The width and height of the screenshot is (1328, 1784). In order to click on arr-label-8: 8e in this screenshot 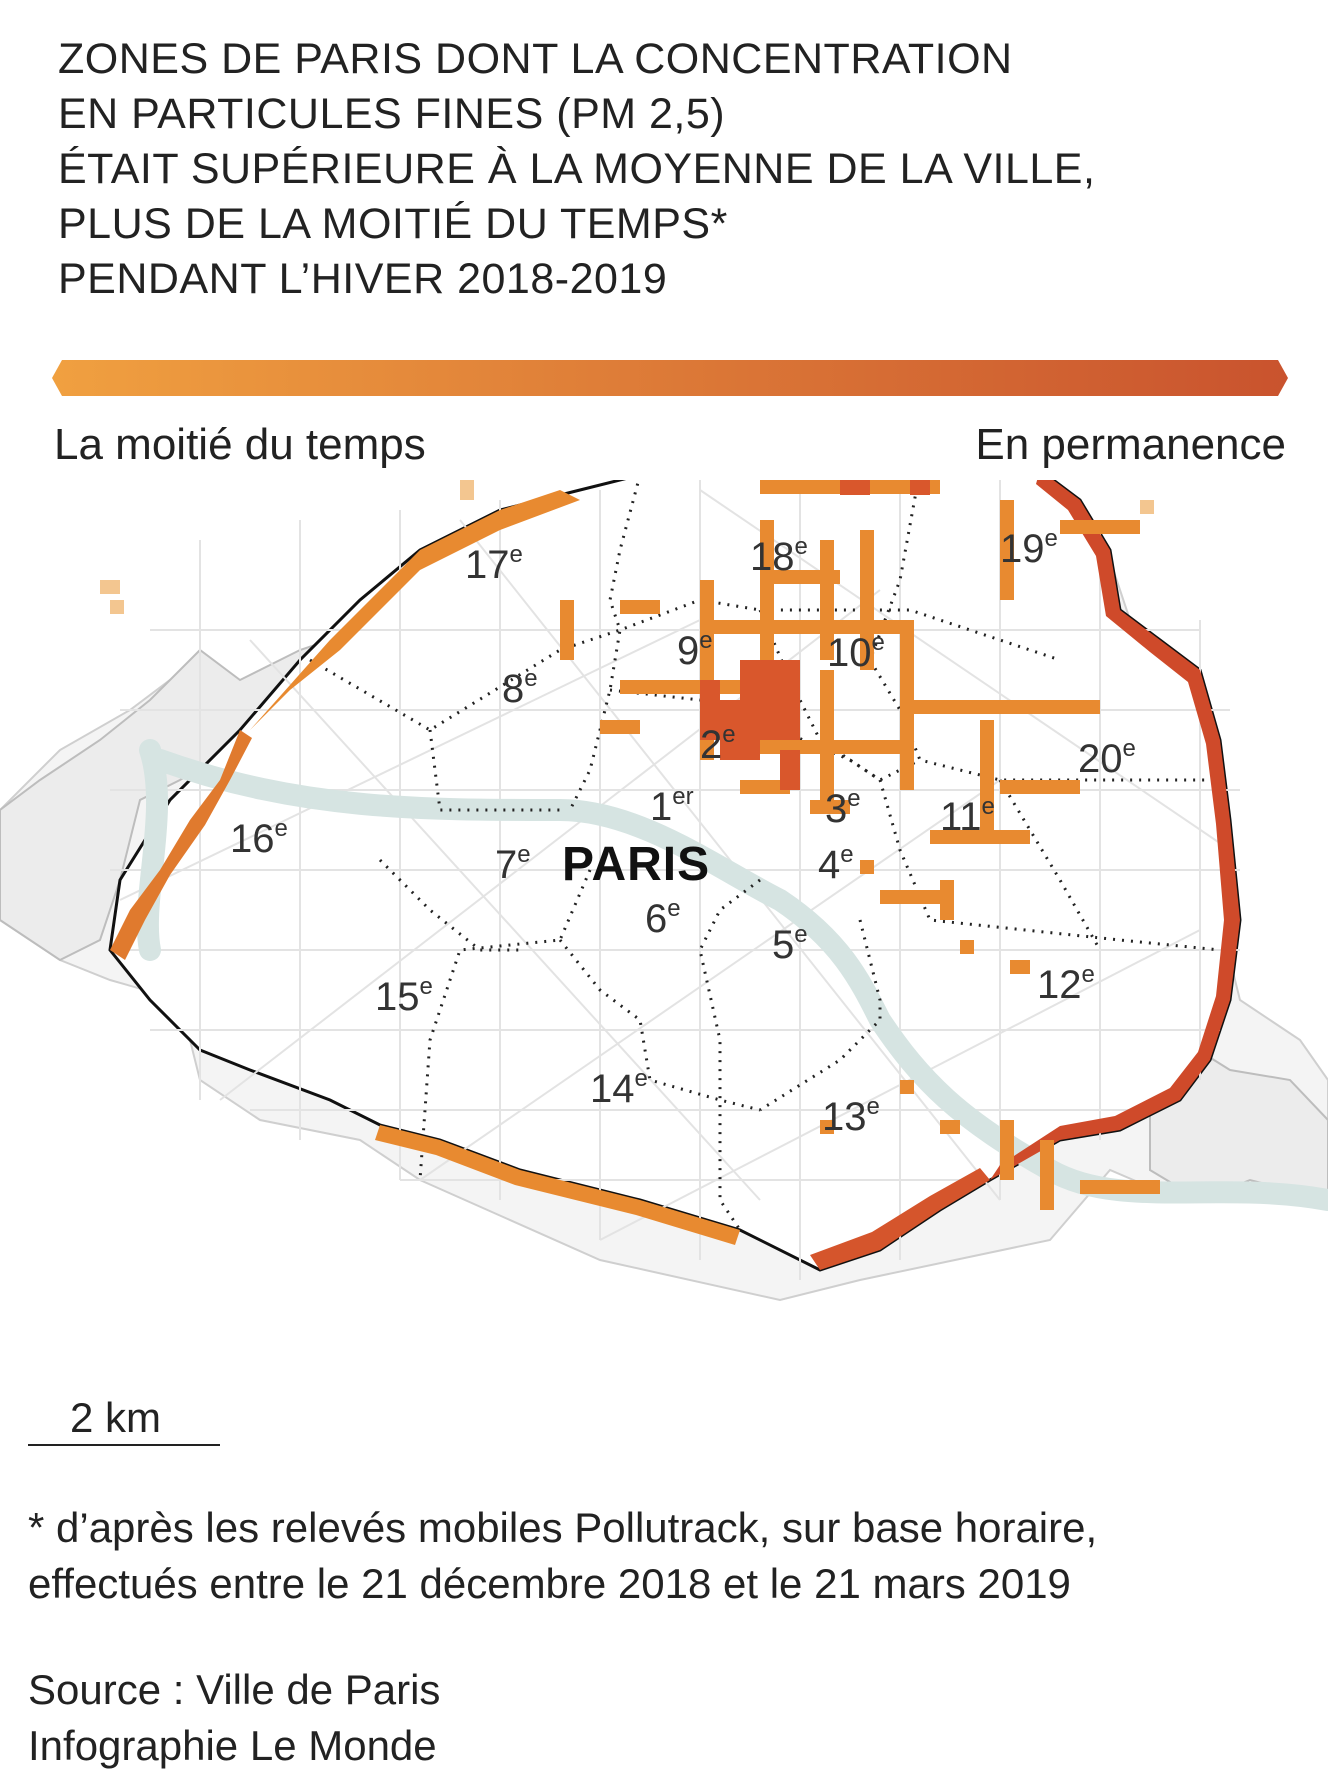, I will do `click(520, 688)`.